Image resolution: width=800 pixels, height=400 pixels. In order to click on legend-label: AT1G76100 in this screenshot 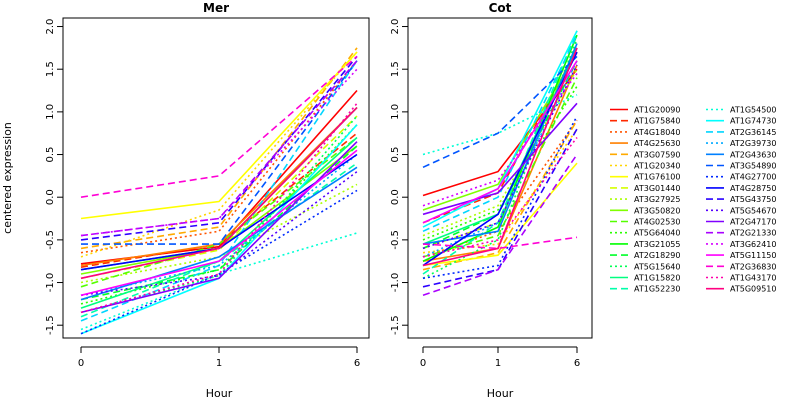, I will do `click(657, 177)`.